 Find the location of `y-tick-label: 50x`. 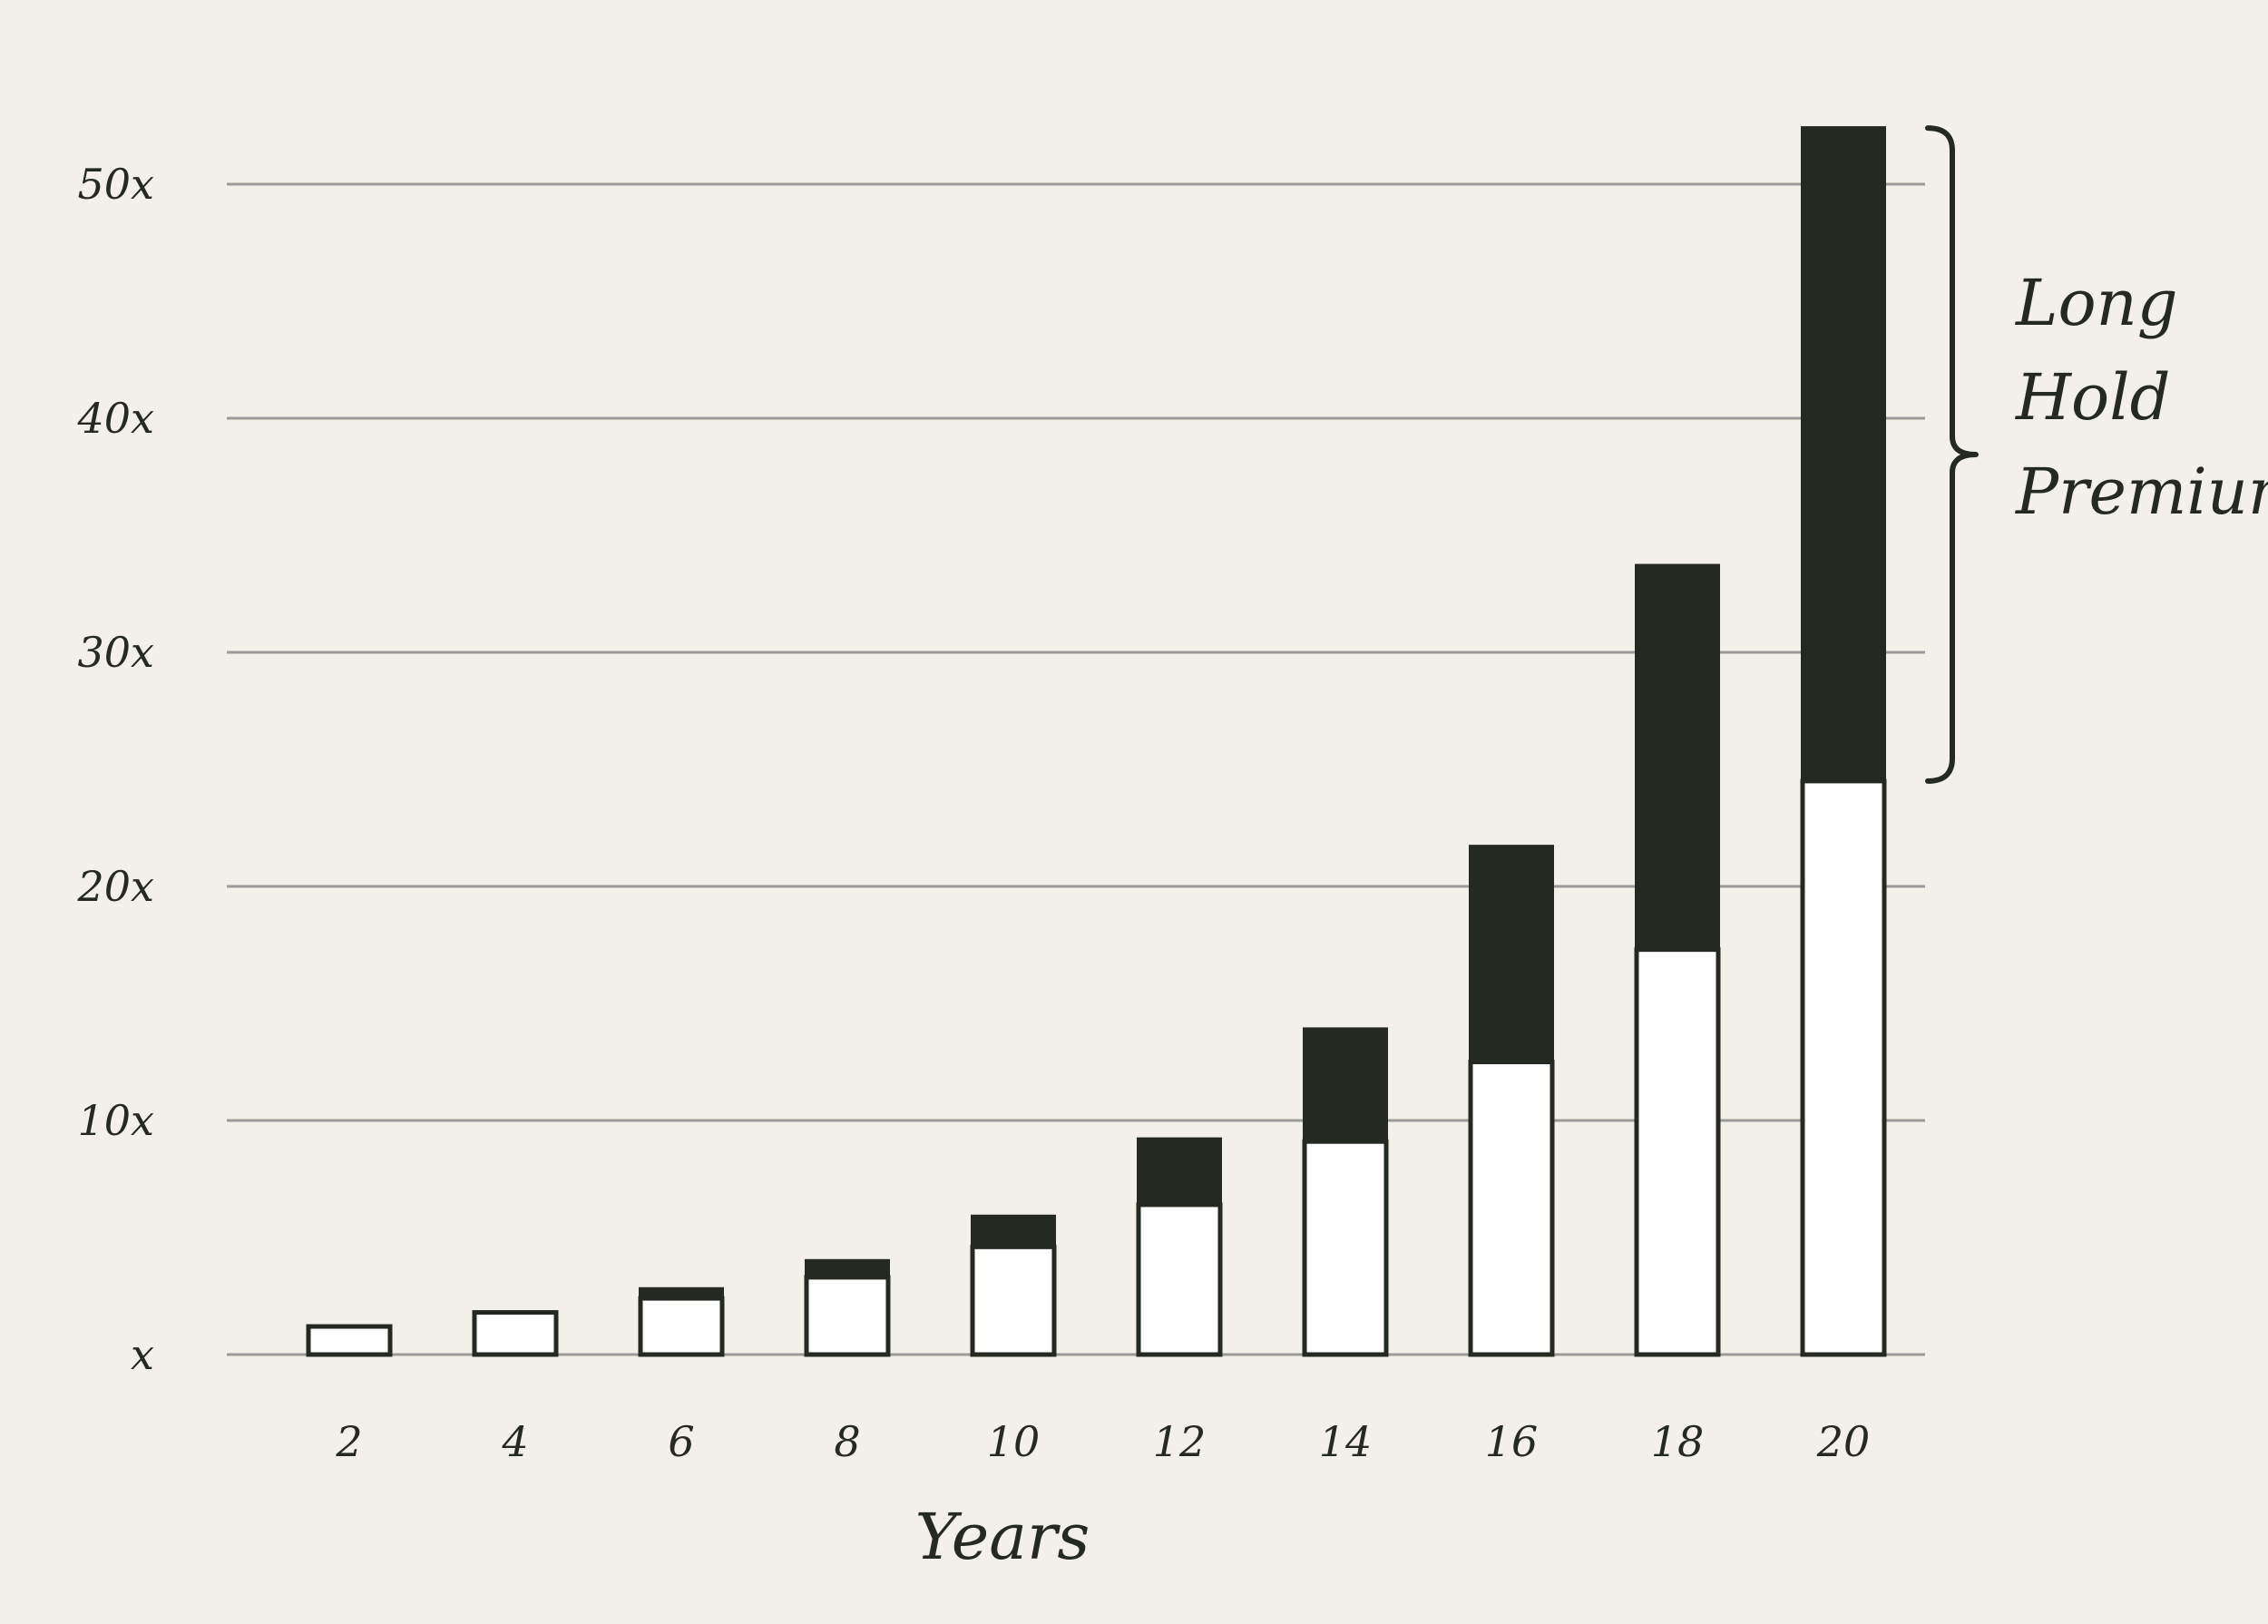

y-tick-label: 50x is located at coordinates (116, 184).